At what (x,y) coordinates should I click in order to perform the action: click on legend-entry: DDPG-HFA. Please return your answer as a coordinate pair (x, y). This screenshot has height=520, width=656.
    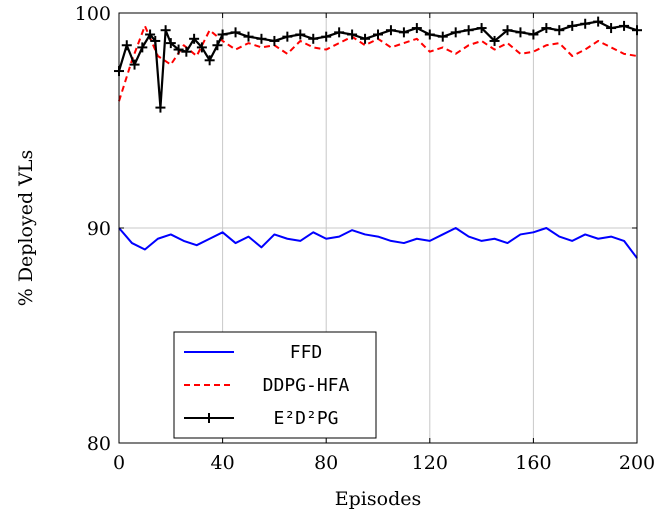
    Looking at the image, I should click on (267, 385).